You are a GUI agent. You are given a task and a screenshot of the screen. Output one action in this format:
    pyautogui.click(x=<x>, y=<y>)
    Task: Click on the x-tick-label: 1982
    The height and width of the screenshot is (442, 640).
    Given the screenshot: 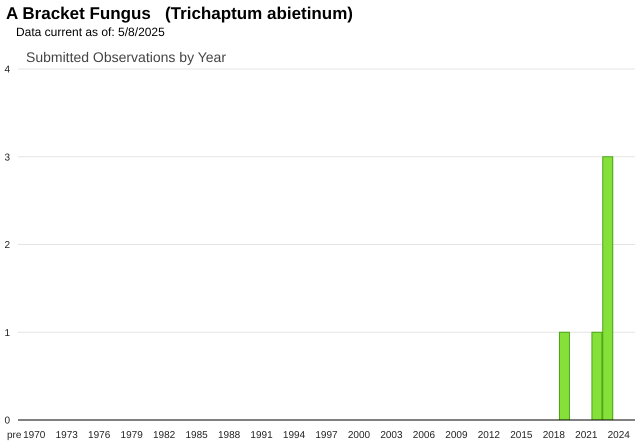 What is the action you would take?
    pyautogui.click(x=164, y=435)
    